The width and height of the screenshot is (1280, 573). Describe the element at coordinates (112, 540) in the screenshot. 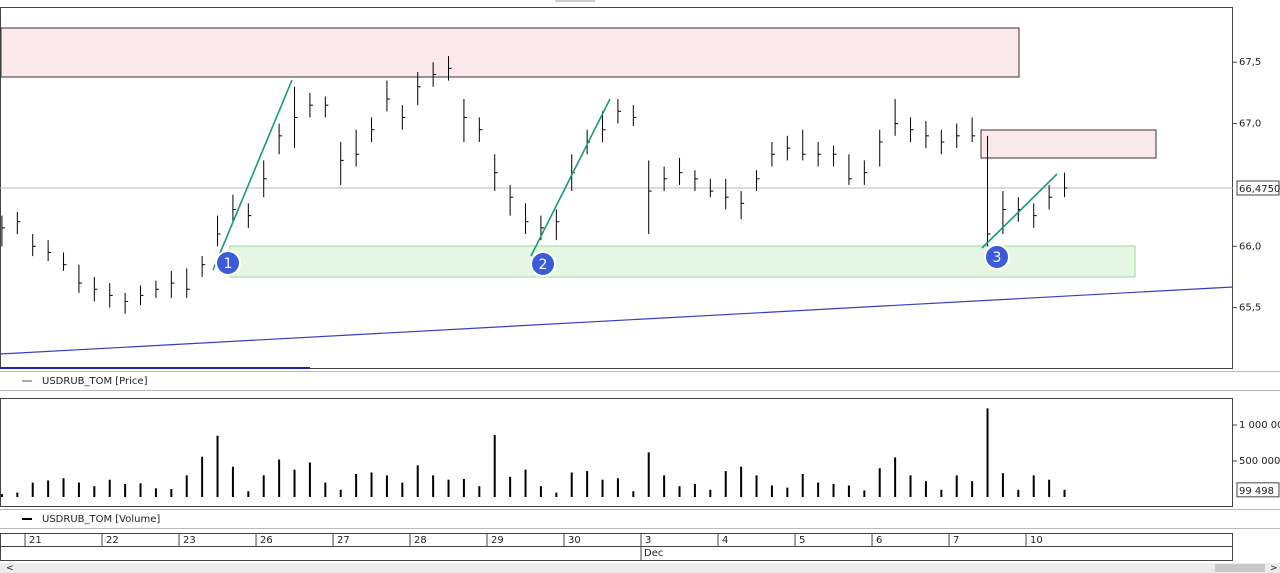

I see `x-tick-label: 22` at that location.